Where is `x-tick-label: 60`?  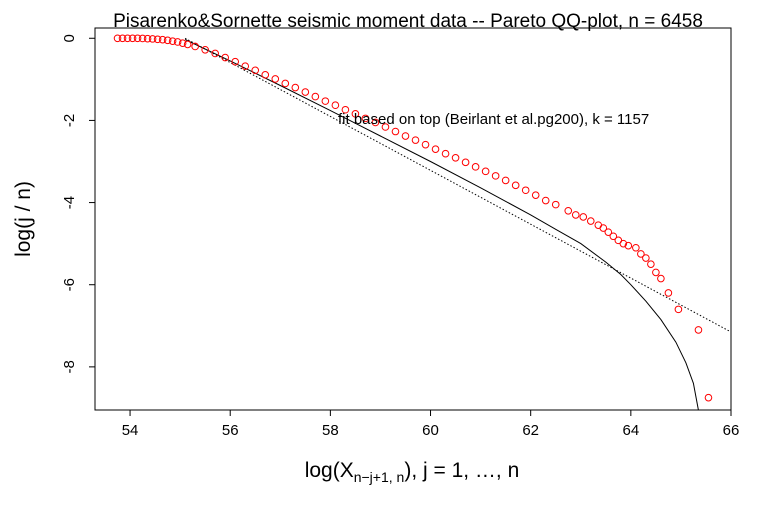 x-tick-label: 60 is located at coordinates (430, 430).